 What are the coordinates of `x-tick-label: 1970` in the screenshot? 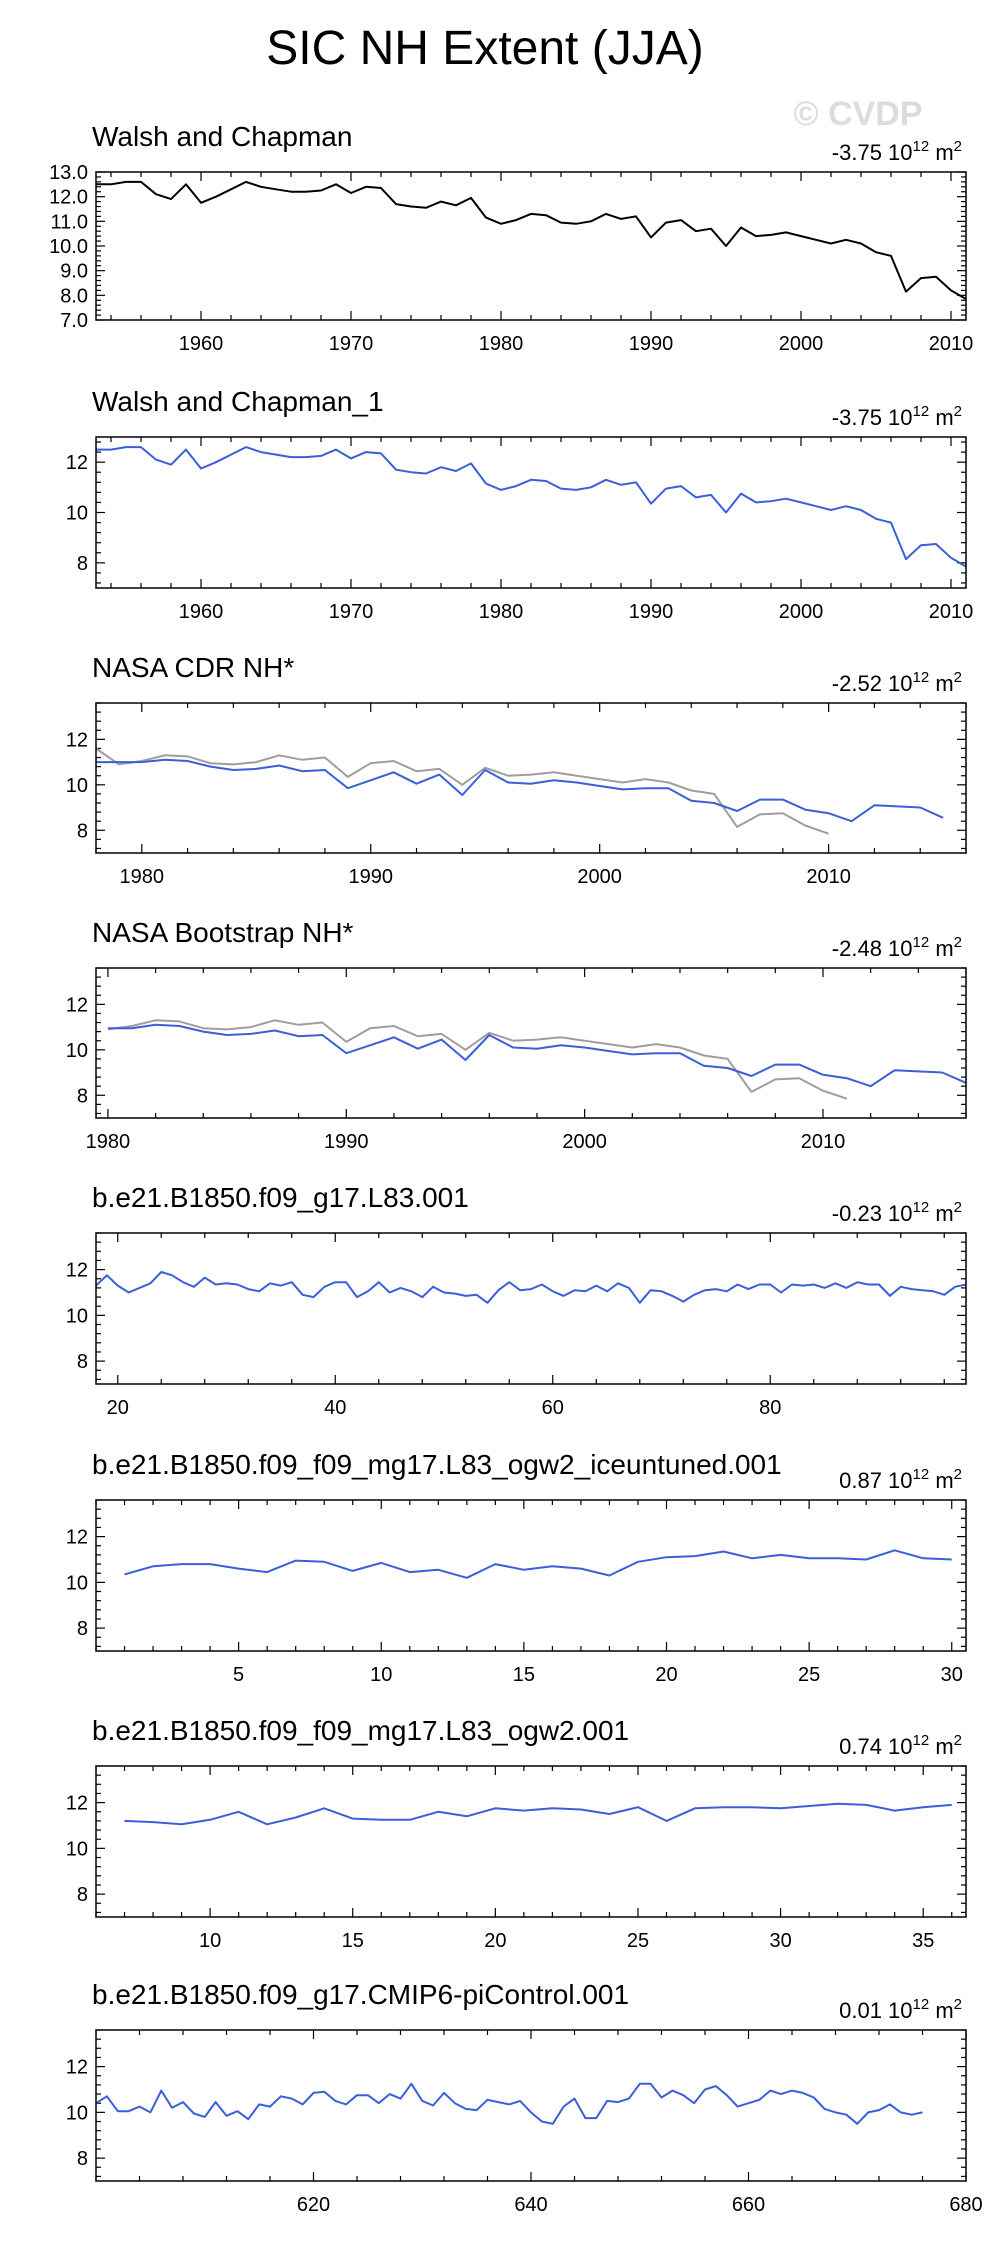 It's located at (351, 612).